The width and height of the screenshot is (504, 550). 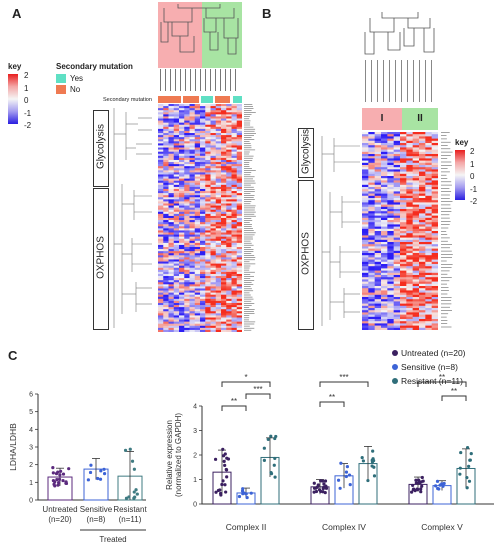 I want to click on chart2-point, so click(x=374, y=467).